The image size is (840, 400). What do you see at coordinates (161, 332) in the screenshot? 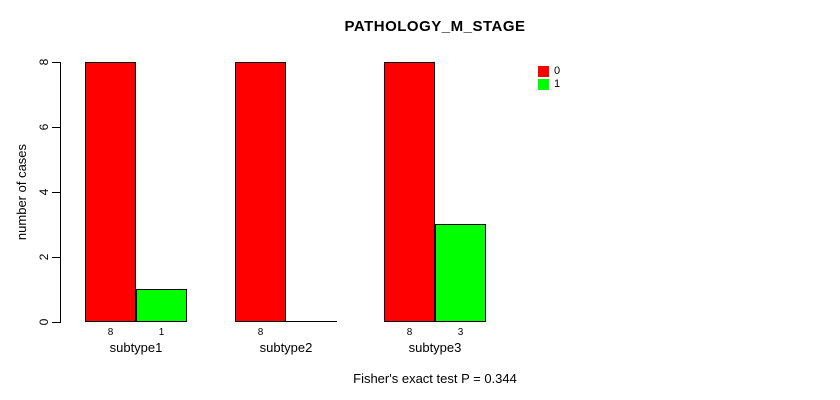
I see `bar-count-label: 1` at bounding box center [161, 332].